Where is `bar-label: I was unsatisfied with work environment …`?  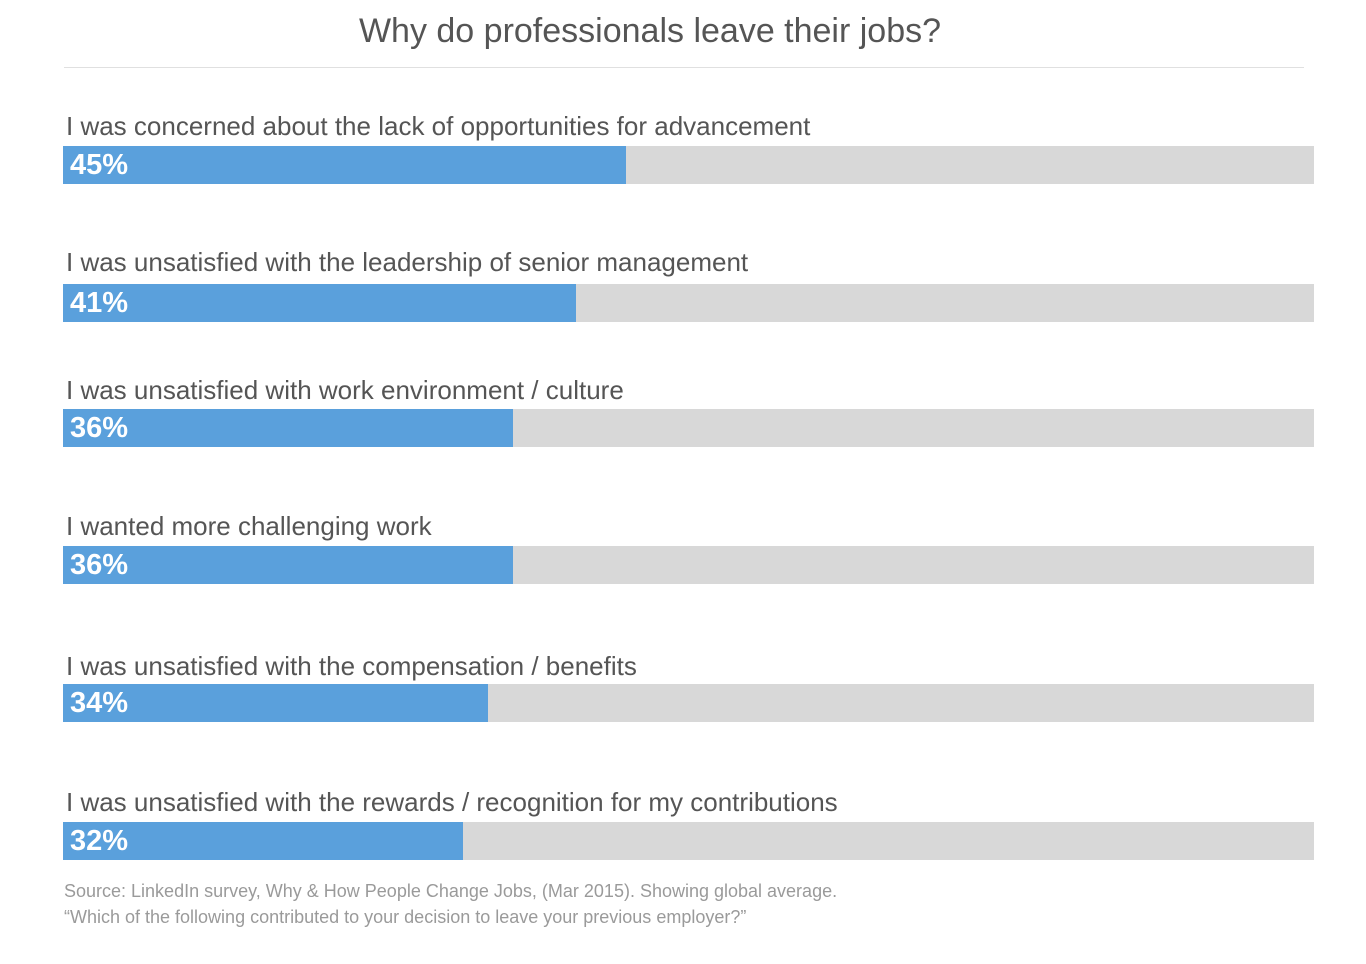
bar-label: I was unsatisfied with work environment … is located at coordinates (345, 390).